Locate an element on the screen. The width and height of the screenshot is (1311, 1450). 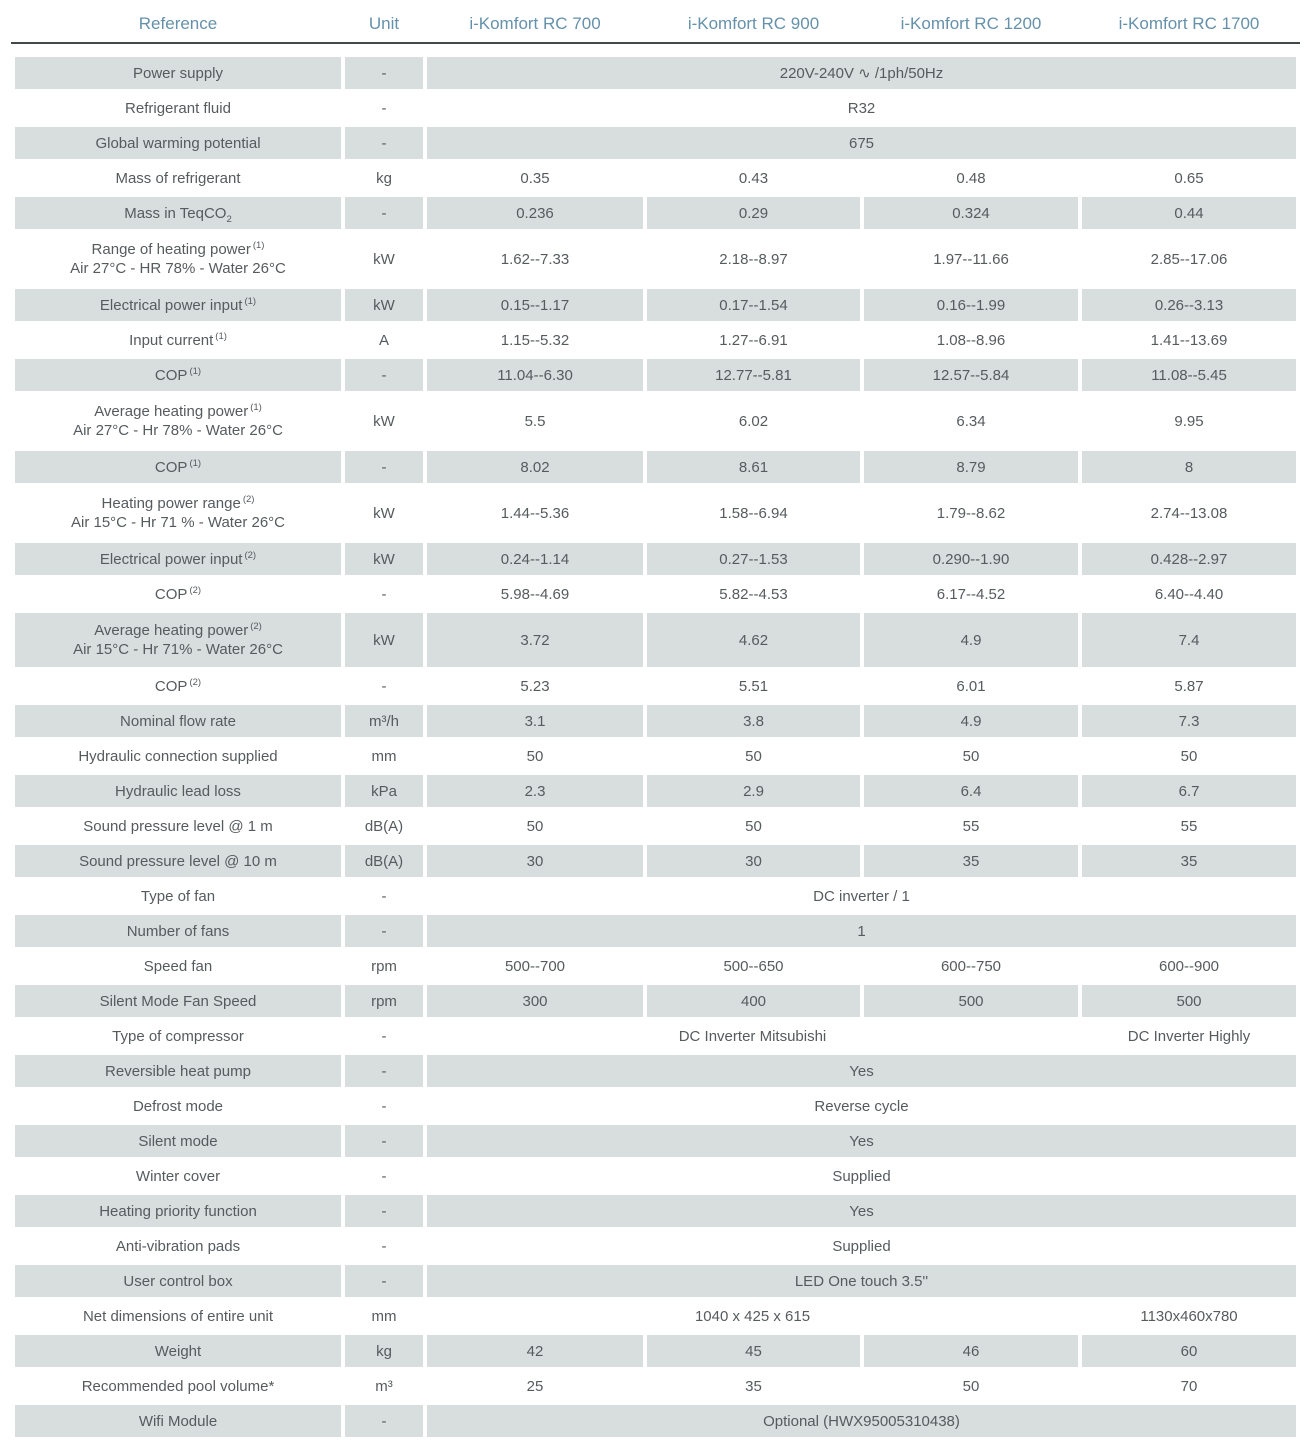
row-label-text: Reversible heat pump is located at coordinates (178, 1071).